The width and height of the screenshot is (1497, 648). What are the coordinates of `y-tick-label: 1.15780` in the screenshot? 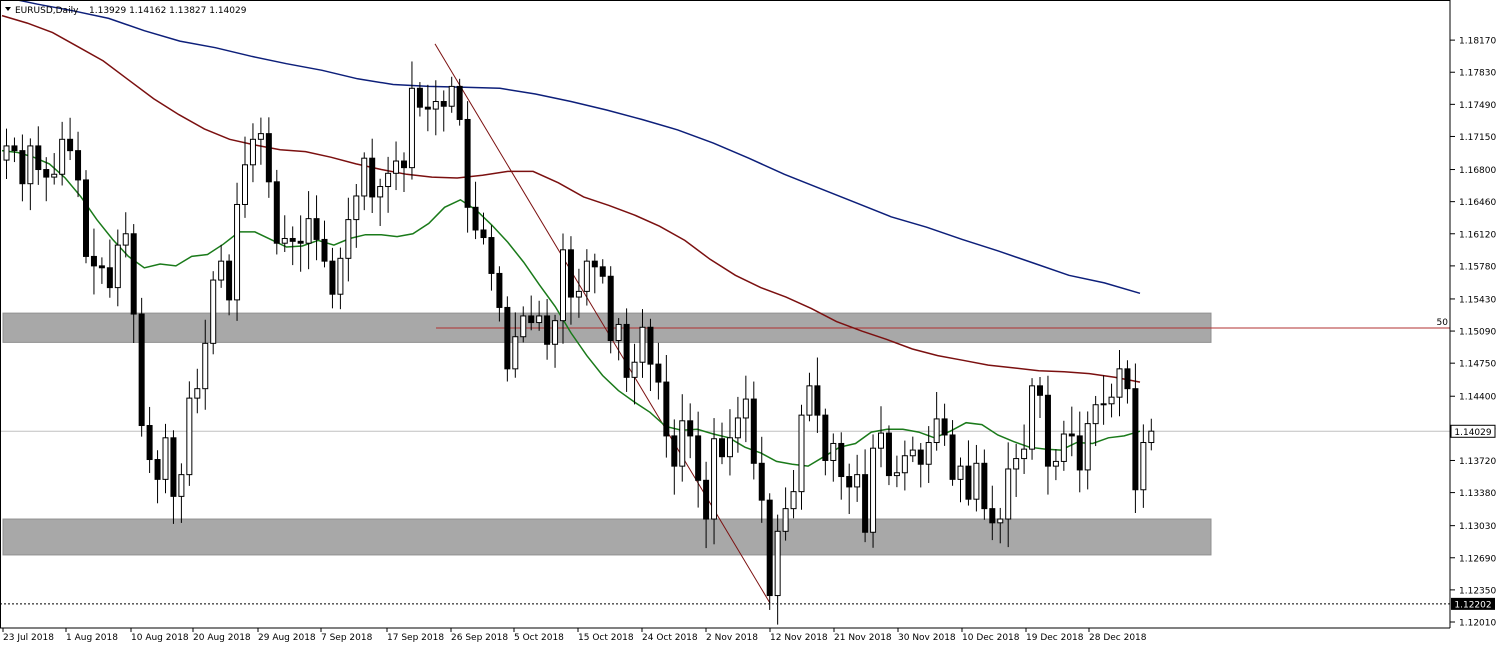 It's located at (1477, 267).